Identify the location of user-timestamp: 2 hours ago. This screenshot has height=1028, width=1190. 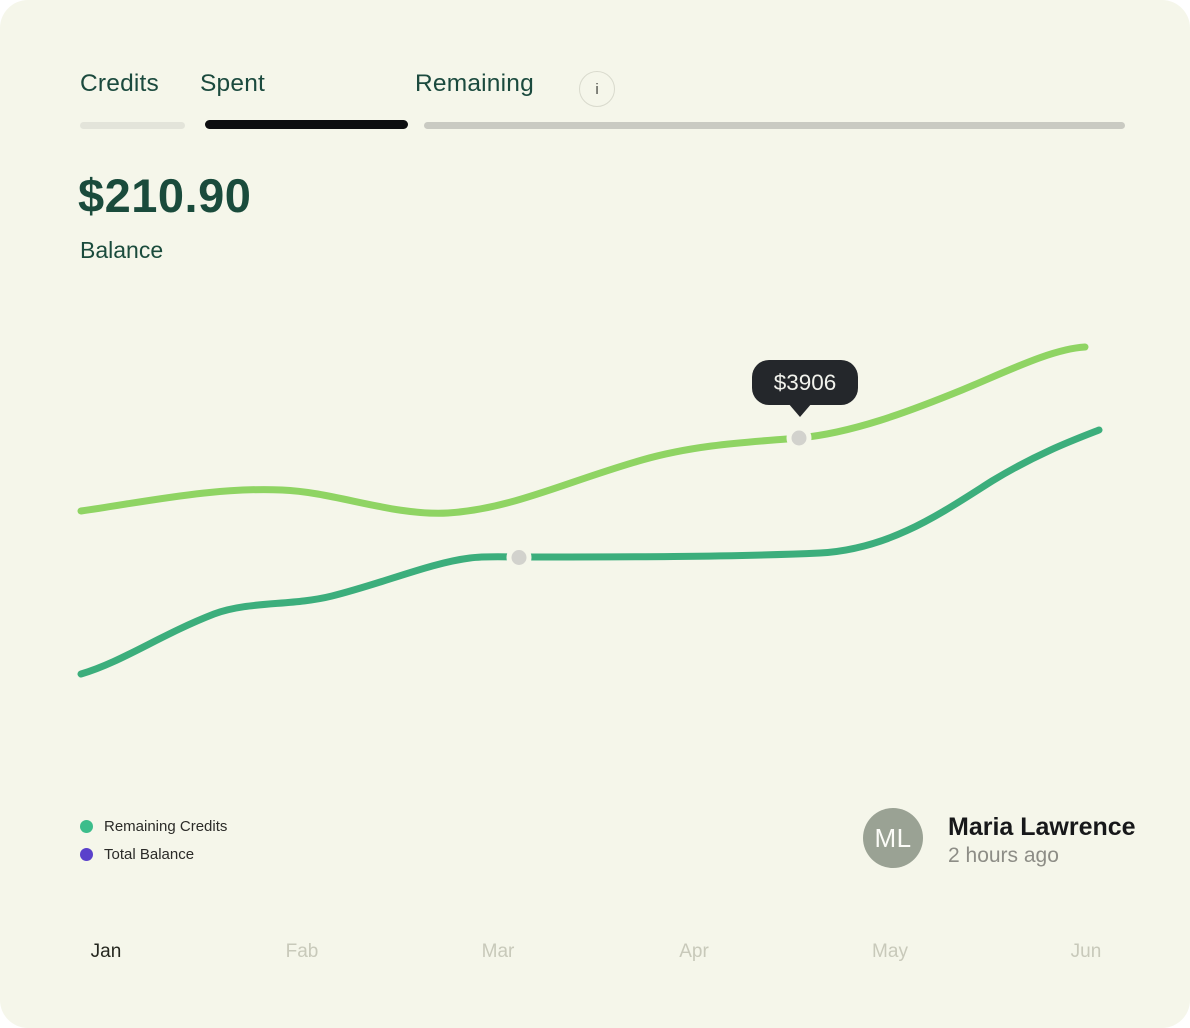
(1003, 855).